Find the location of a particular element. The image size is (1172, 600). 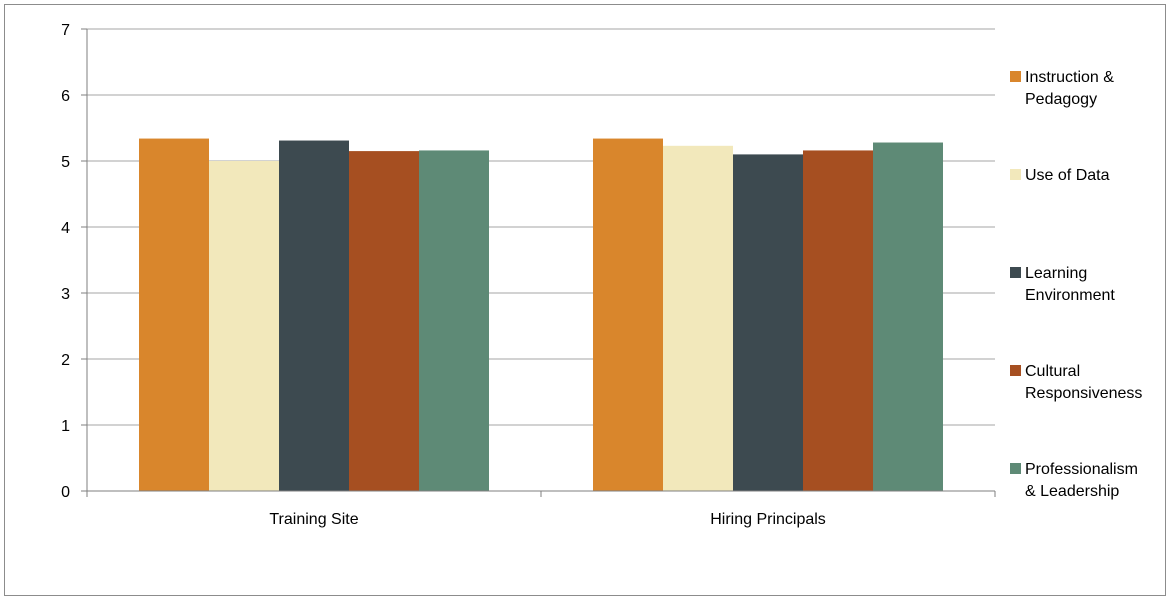

legend-label: Cultural Responsiveness is located at coordinates (1083, 382).